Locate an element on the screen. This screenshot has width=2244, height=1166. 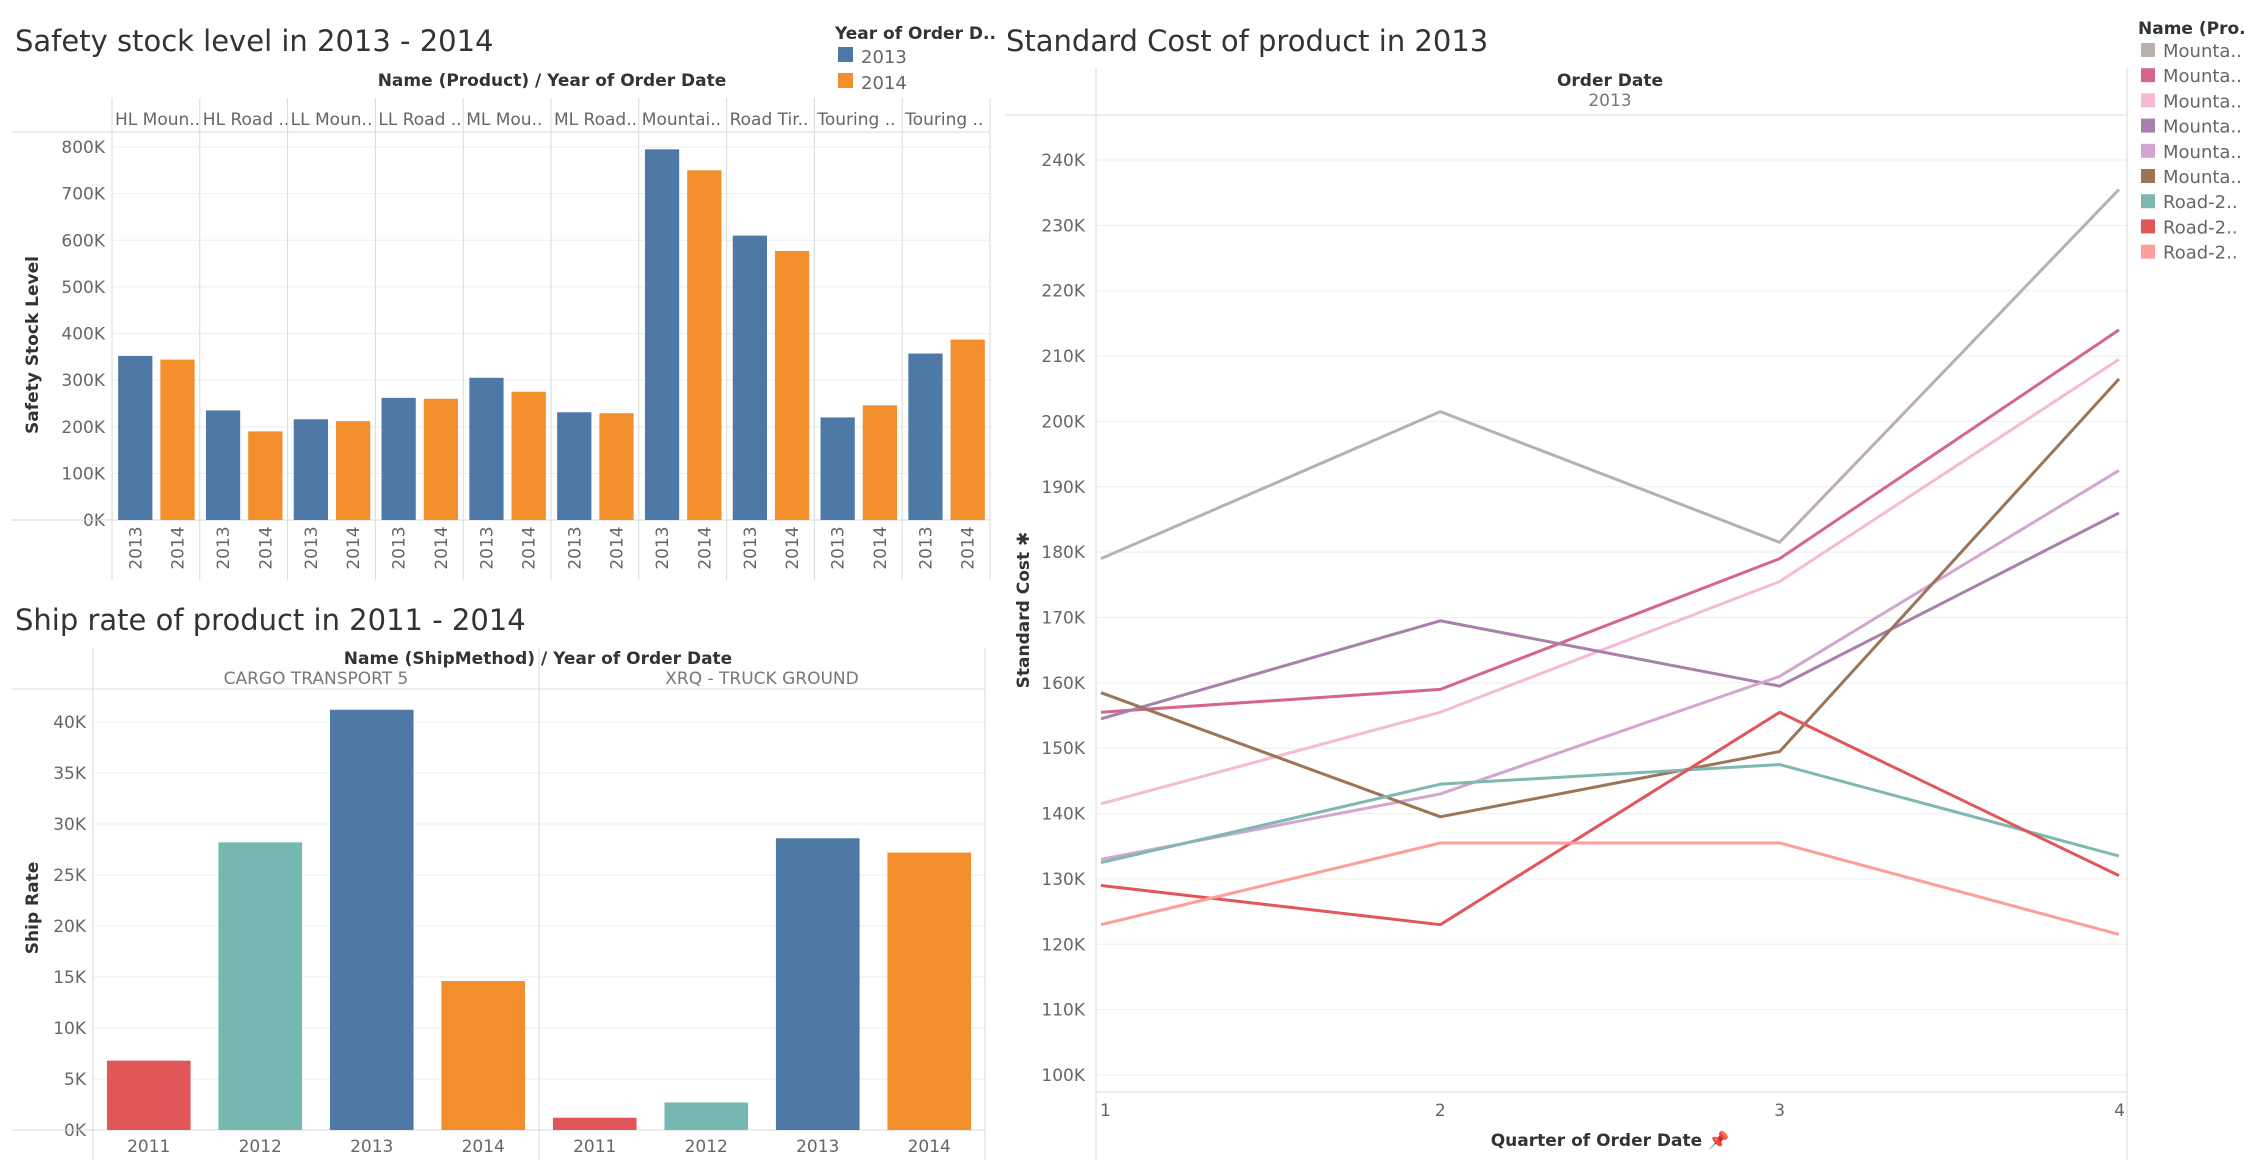
cost-y-tick-label: 160K is located at coordinates (1063, 684).